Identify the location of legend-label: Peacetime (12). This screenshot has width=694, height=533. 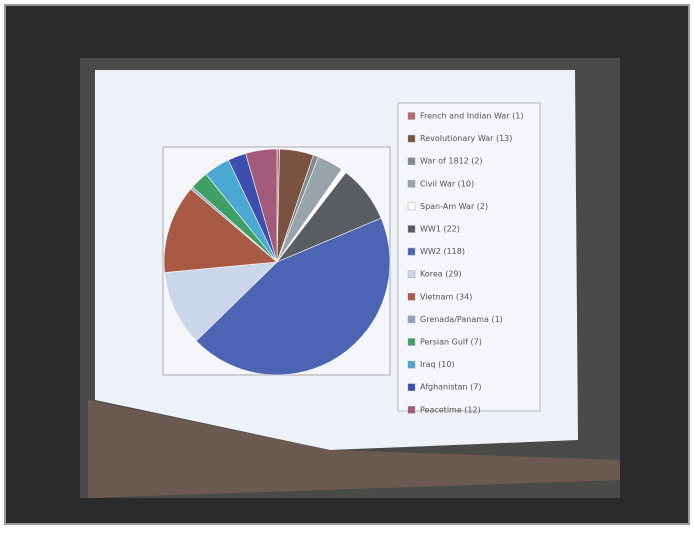
(450, 409).